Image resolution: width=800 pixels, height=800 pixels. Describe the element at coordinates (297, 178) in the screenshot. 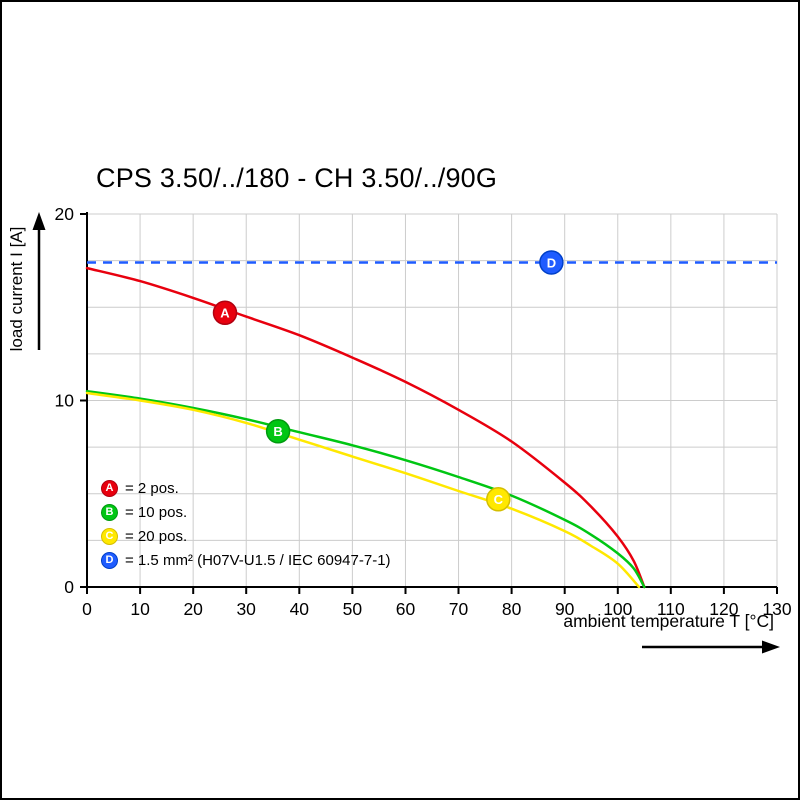

I see `chart-title: CPS 3.50/../180 - CH 3.50/../90G` at that location.